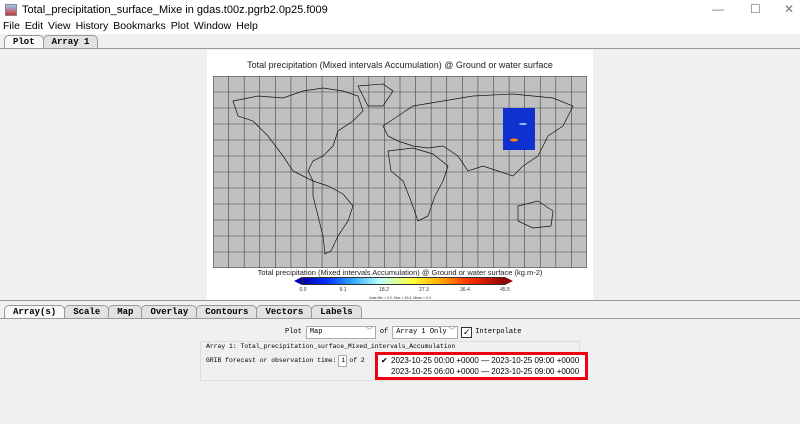  What do you see at coordinates (498, 332) in the screenshot?
I see `interpolate-label: Interpolate` at bounding box center [498, 332].